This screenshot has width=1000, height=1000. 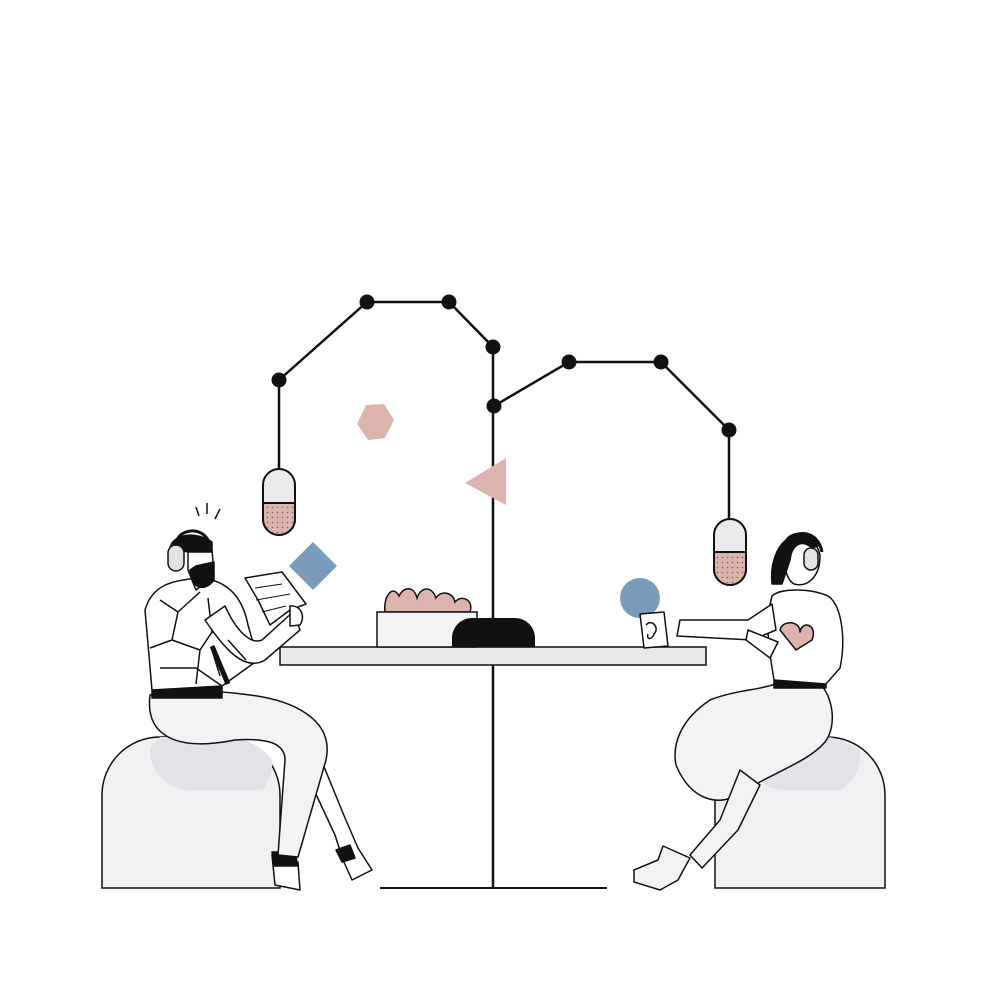 I want to click on left-seat, so click(x=191, y=812).